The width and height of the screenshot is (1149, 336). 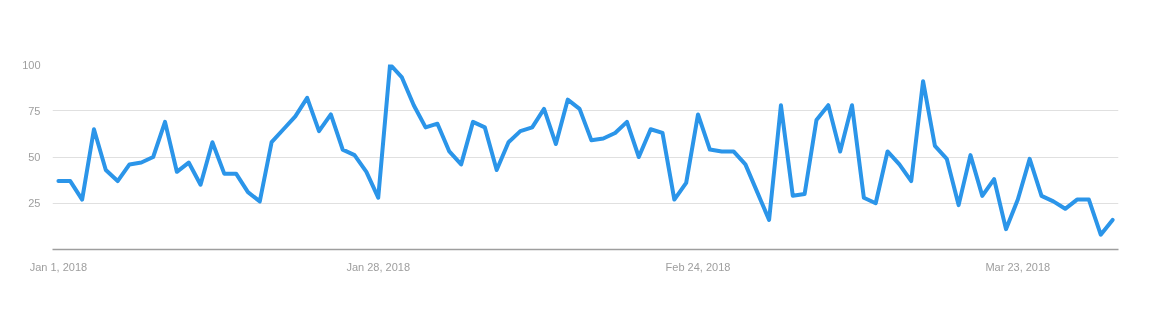 What do you see at coordinates (34, 110) in the screenshot?
I see `y-tick-label: 75` at bounding box center [34, 110].